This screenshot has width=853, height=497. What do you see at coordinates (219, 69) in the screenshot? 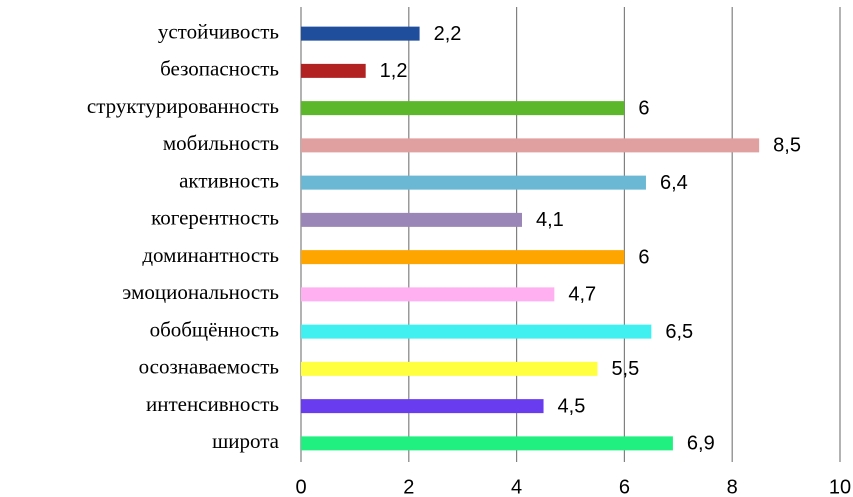
I see `category-label: безопасность` at bounding box center [219, 69].